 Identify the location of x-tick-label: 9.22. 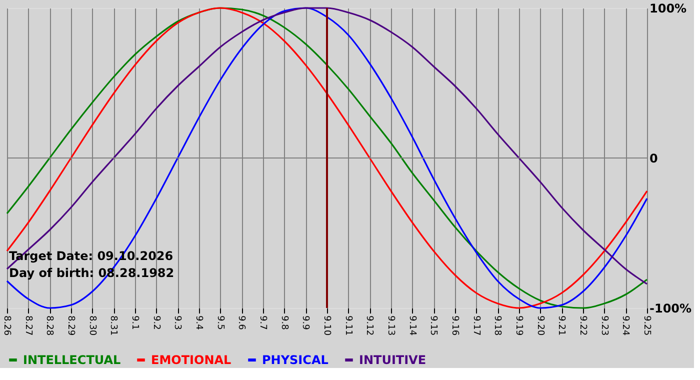
(583, 326).